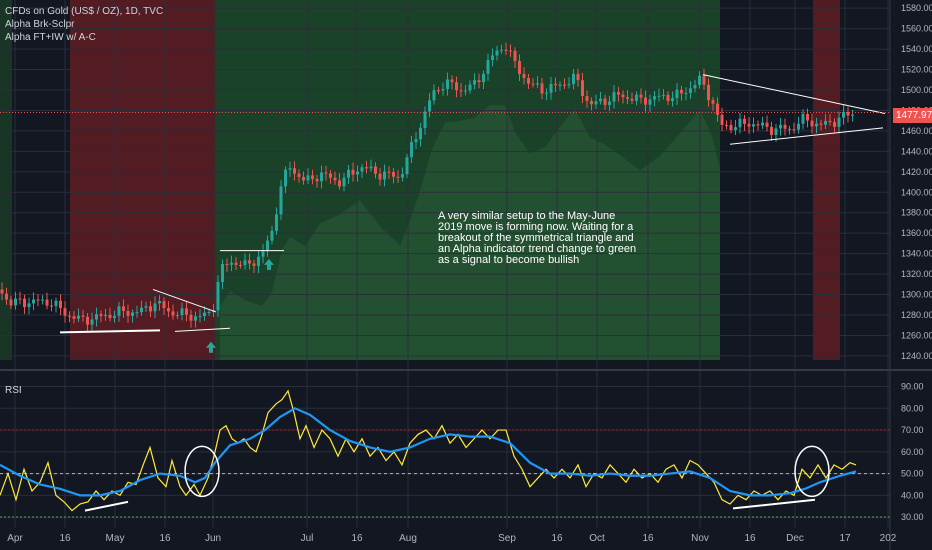 This screenshot has height=550, width=932. What do you see at coordinates (106, 506) in the screenshot?
I see `rsi-trendline` at bounding box center [106, 506].